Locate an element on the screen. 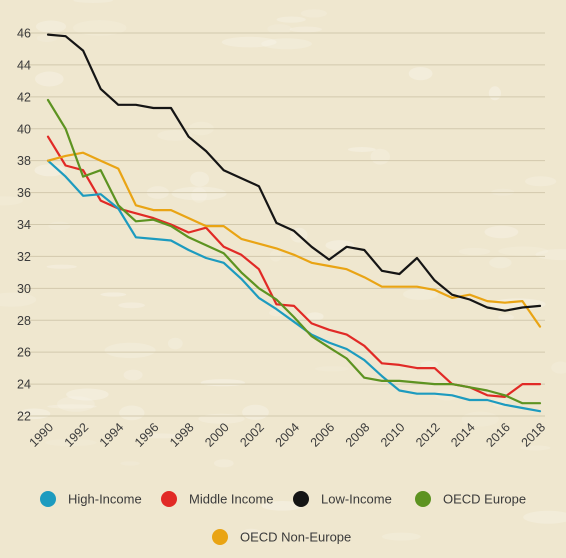 The height and width of the screenshot is (558, 566). y-tick-label: 44 is located at coordinates (24, 65).